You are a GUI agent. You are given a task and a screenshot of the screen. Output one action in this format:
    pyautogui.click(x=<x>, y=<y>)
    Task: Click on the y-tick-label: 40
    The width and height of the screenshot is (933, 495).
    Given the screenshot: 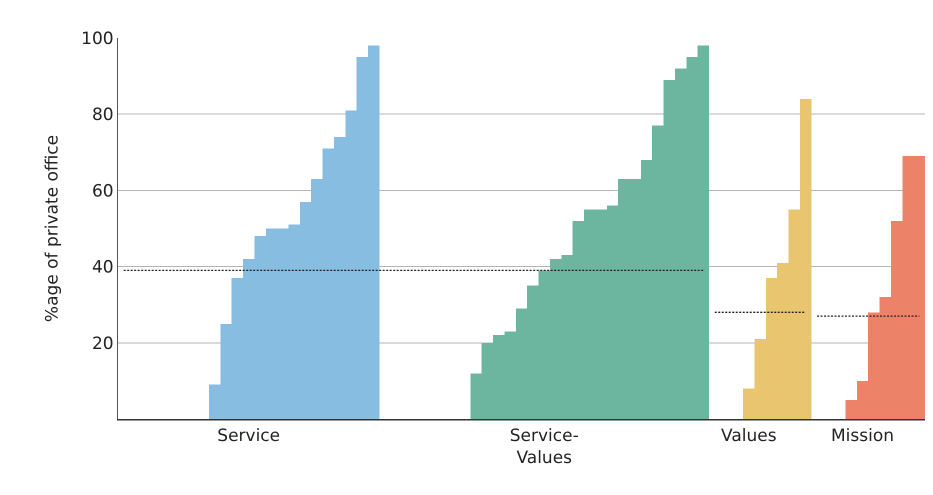 What is the action you would take?
    pyautogui.click(x=103, y=268)
    